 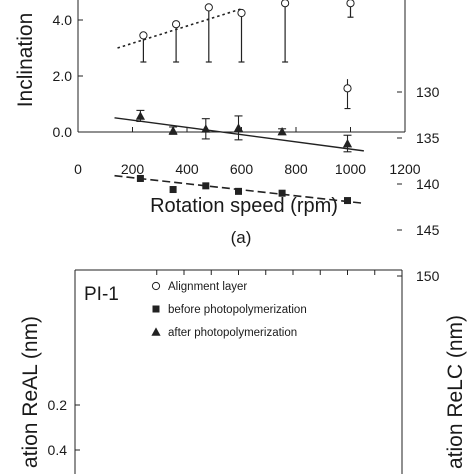 What do you see at coordinates (237, 310) in the screenshot?
I see `panel-b-legend-label: before photopolymerization` at bounding box center [237, 310].